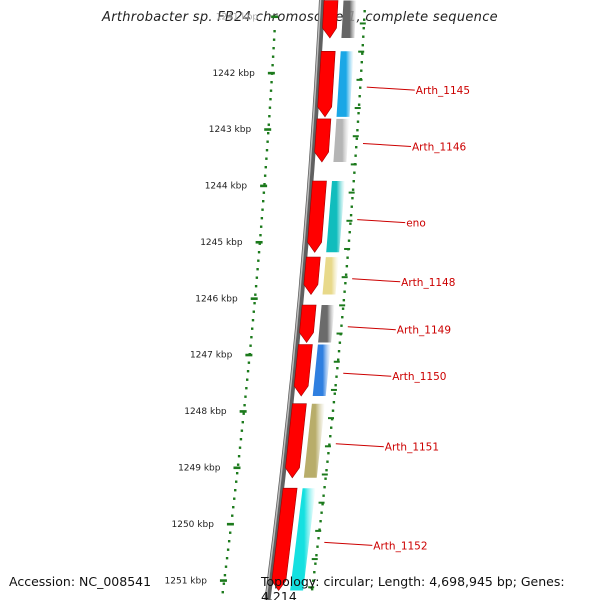 The image size is (600, 600). Describe the element at coordinates (233, 74) in the screenshot. I see `kbp-label: 1242 kbp` at that location.